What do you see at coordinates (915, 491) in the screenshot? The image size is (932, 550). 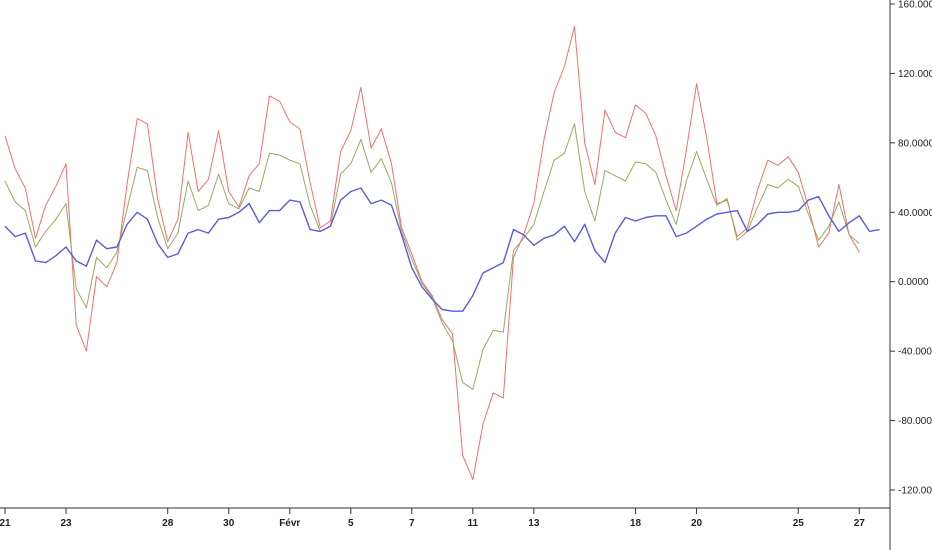 I see `y-tick-label: -120.0000` at bounding box center [915, 491].